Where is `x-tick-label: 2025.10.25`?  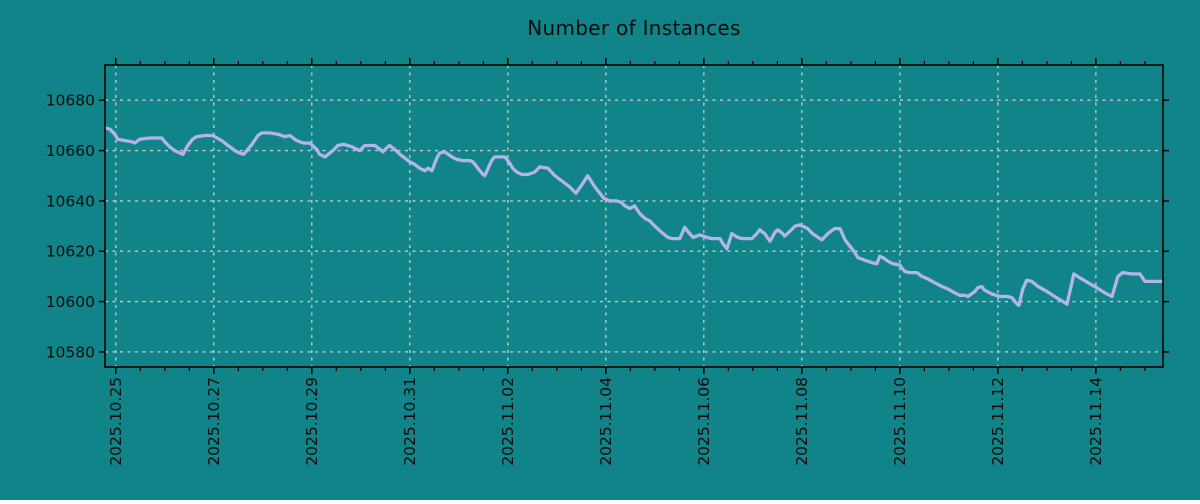
x-tick-label: 2025.10.25 is located at coordinates (116, 421).